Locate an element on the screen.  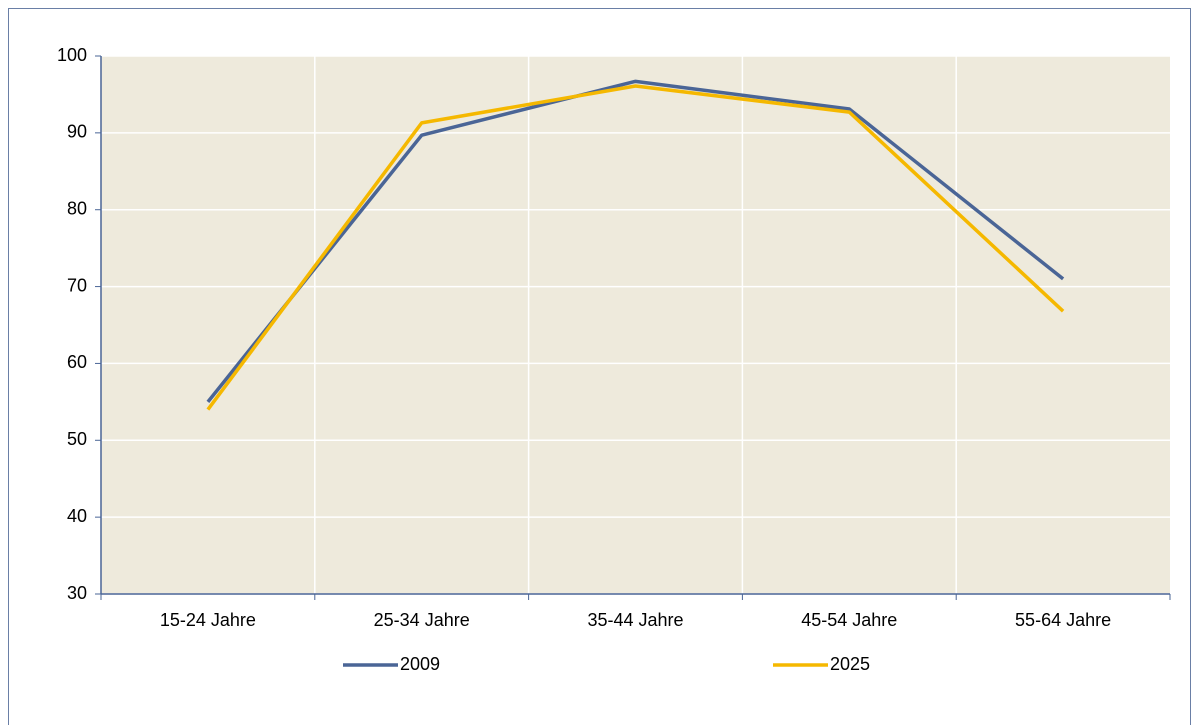
x-tick-label: 15-24 Jahre is located at coordinates (208, 620).